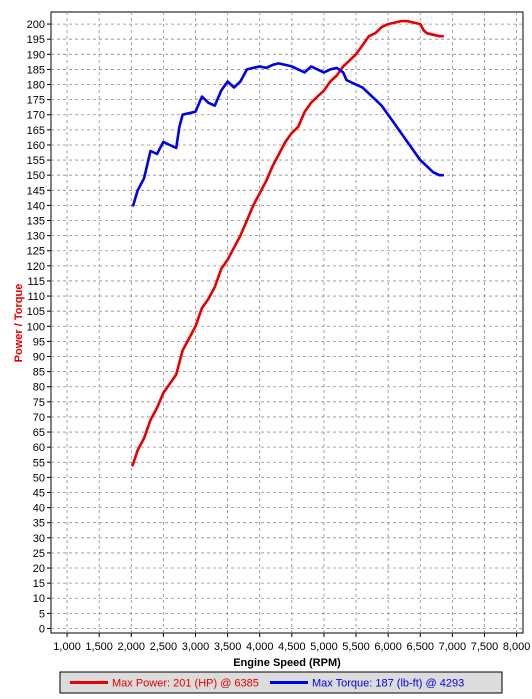 This screenshot has height=699, width=532. Describe the element at coordinates (39, 554) in the screenshot. I see `y-tick-label: 25` at that location.